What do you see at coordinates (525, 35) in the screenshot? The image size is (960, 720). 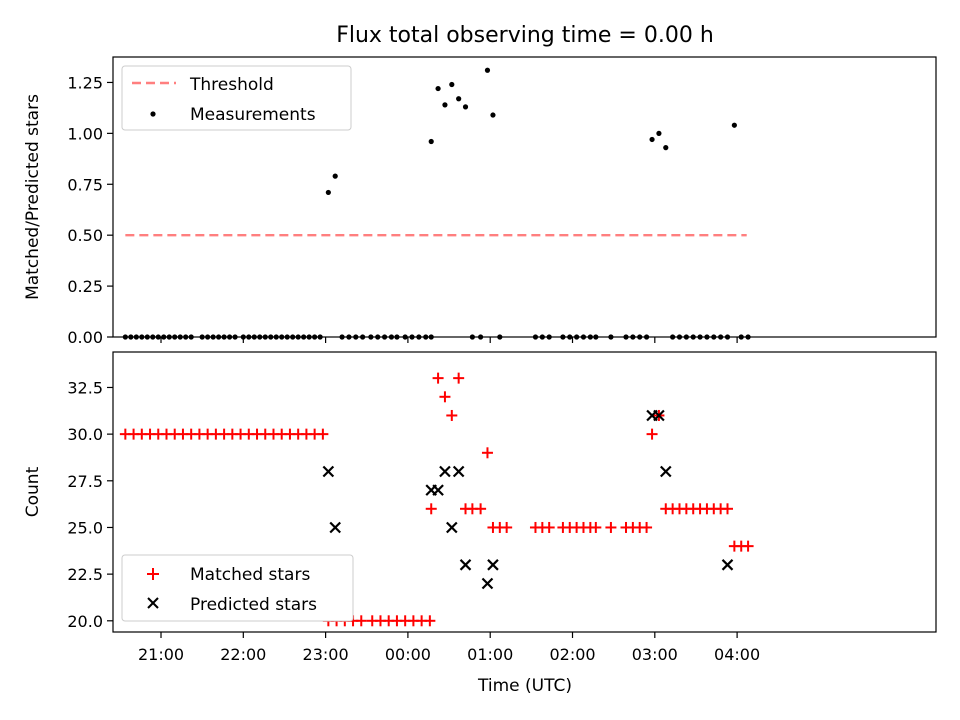 I see `chart-title: Flux total observing time = 0.00 h` at bounding box center [525, 35].